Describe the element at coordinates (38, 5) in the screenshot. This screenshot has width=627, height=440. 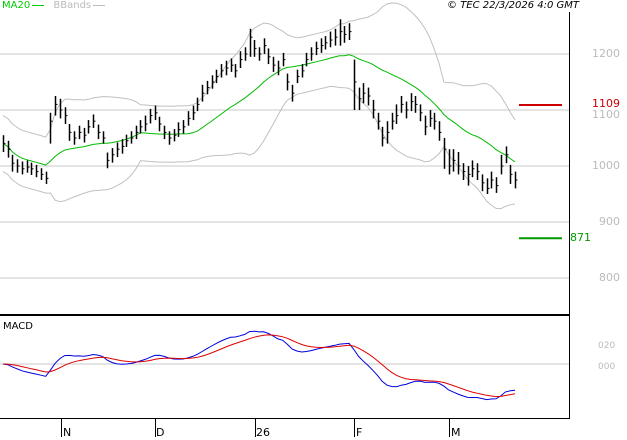
I see `ma20-swatch-icon` at that location.